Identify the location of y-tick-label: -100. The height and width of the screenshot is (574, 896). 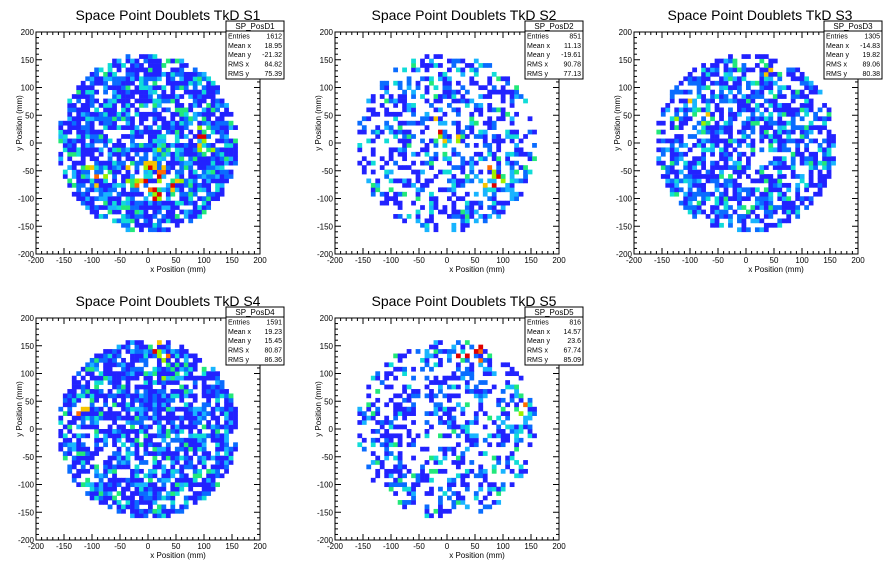
(325, 485).